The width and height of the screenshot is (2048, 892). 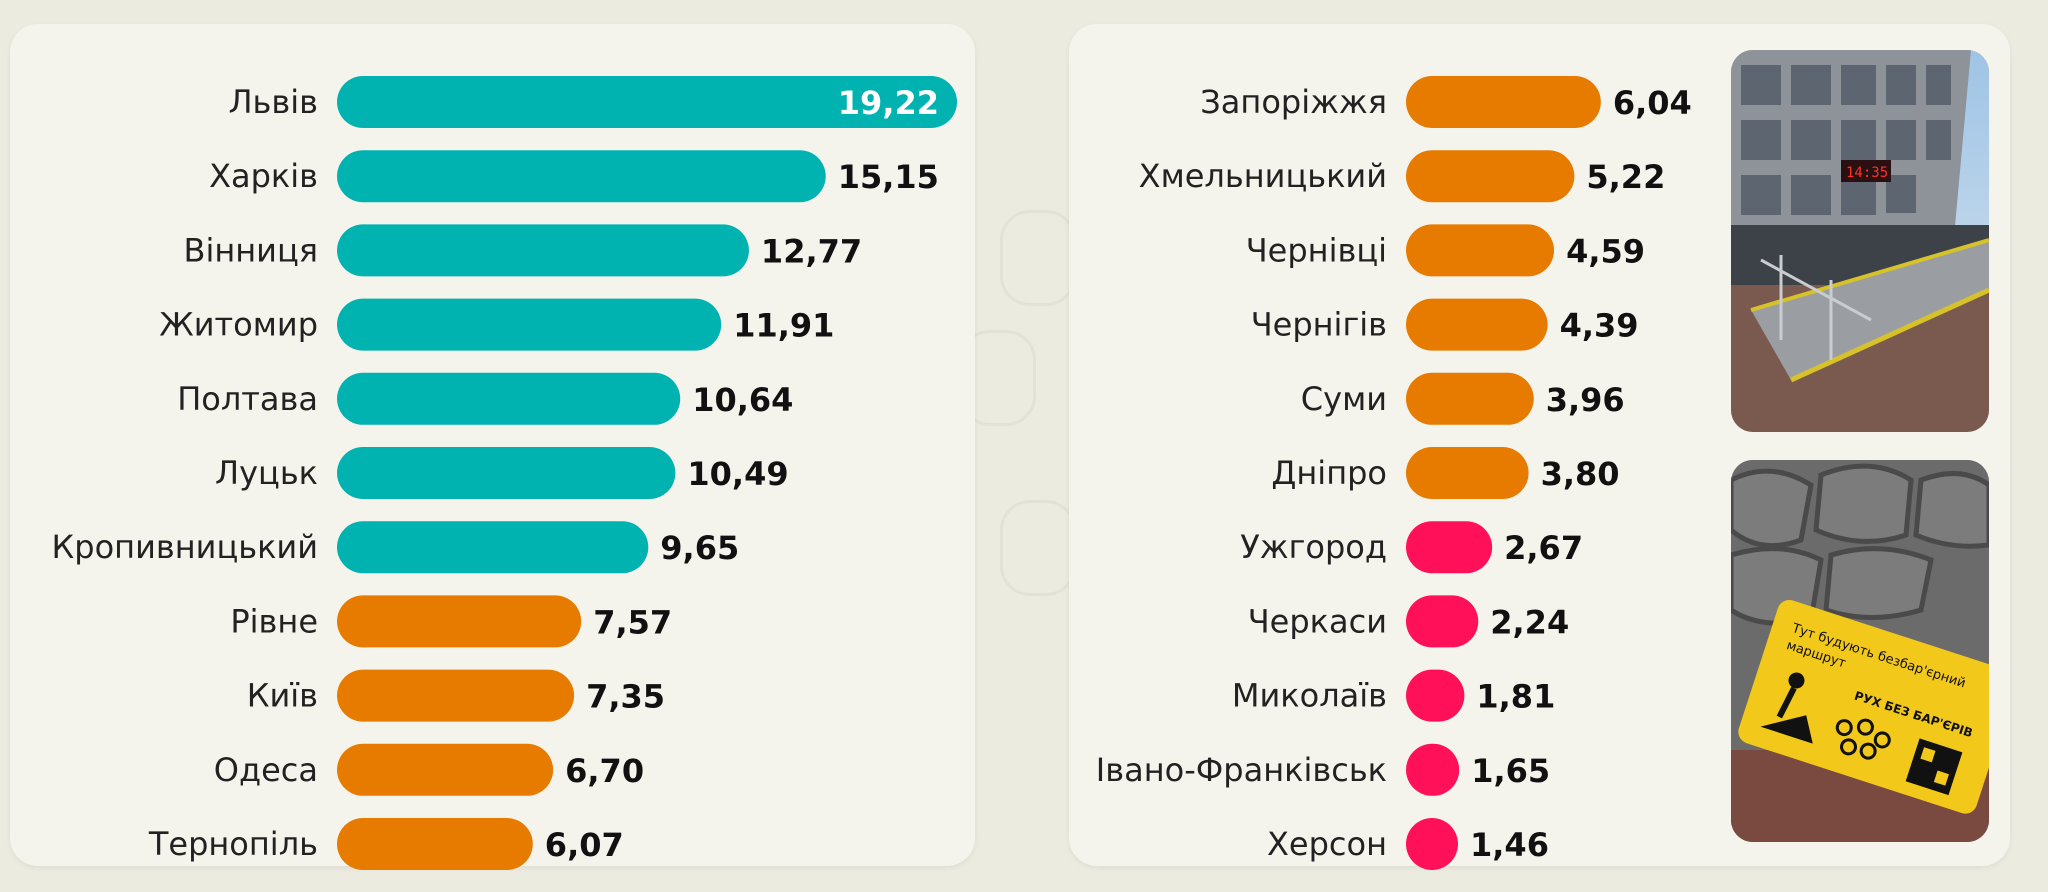 I want to click on category-label: Запоріжжя, so click(x=1293, y=102).